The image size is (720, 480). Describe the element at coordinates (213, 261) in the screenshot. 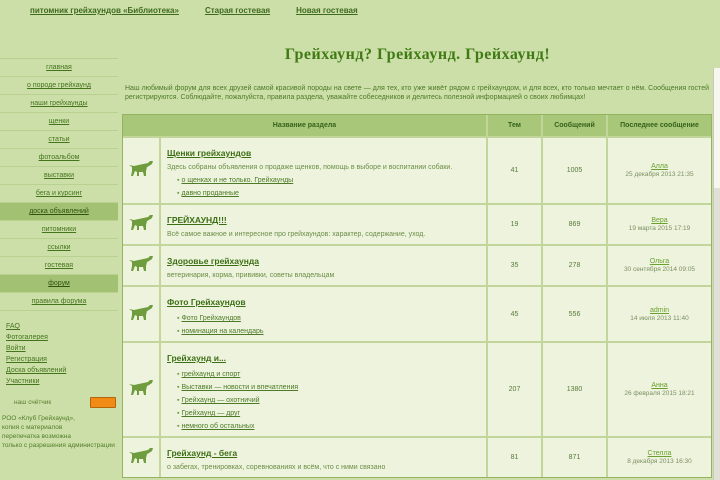

I see `section-title-link: Здоровье грейхаунда` at that location.